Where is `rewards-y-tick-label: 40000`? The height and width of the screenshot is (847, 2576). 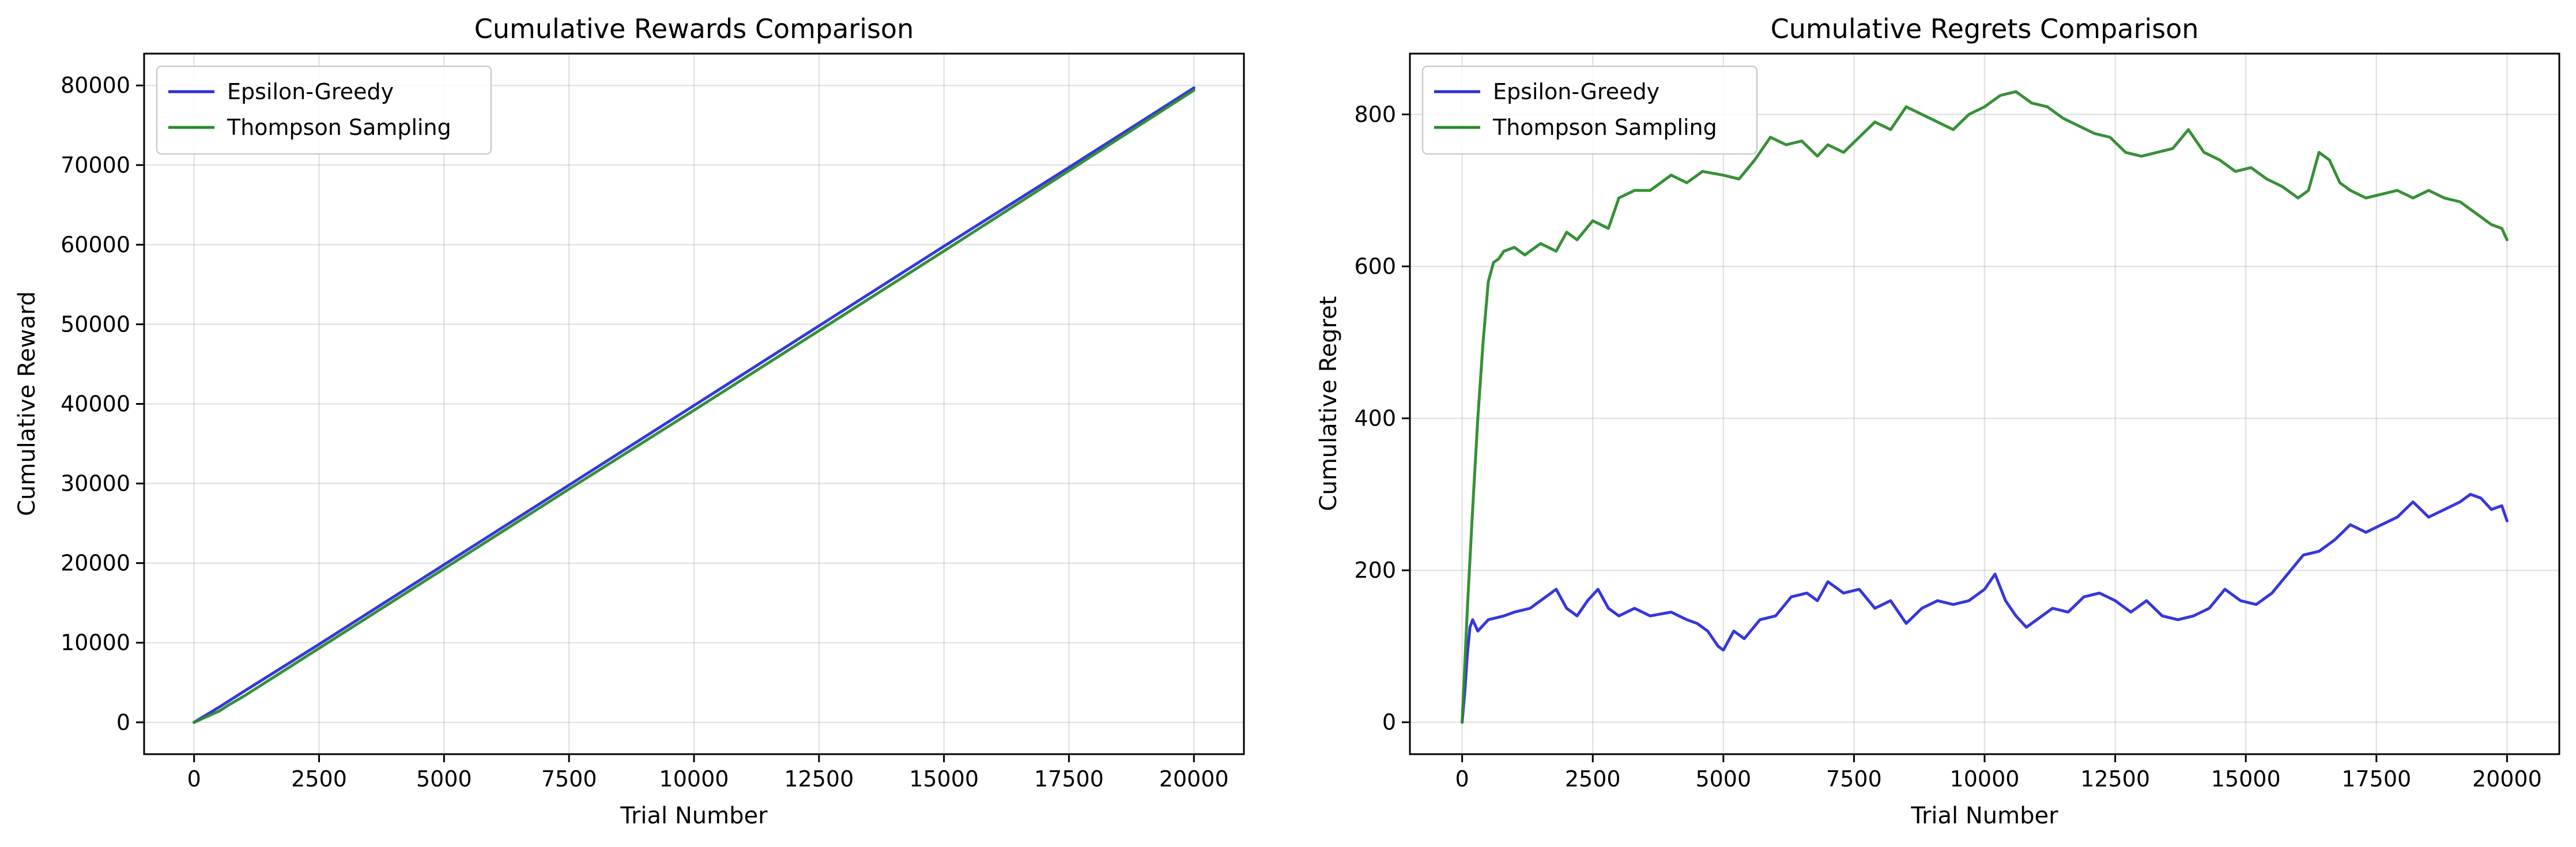
rewards-y-tick-label: 40000 is located at coordinates (95, 404).